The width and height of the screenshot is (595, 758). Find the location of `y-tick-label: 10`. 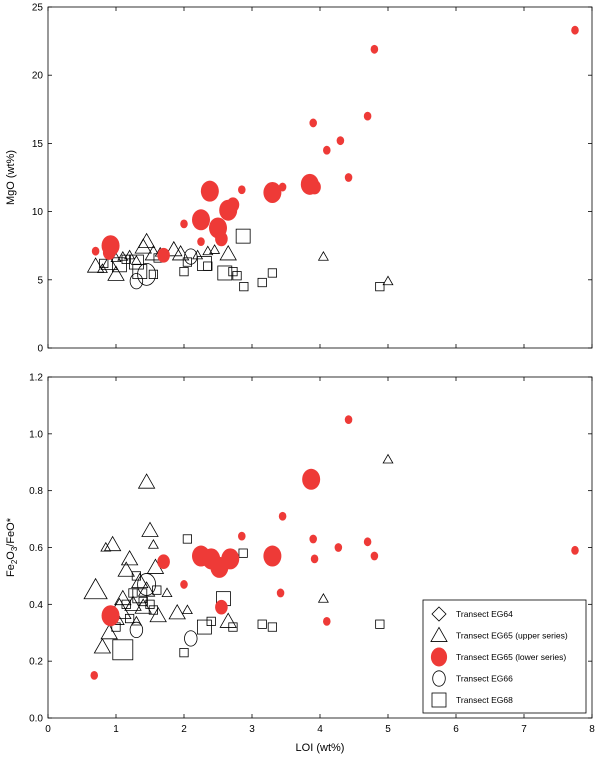

y-tick-label: 10 is located at coordinates (38, 212).